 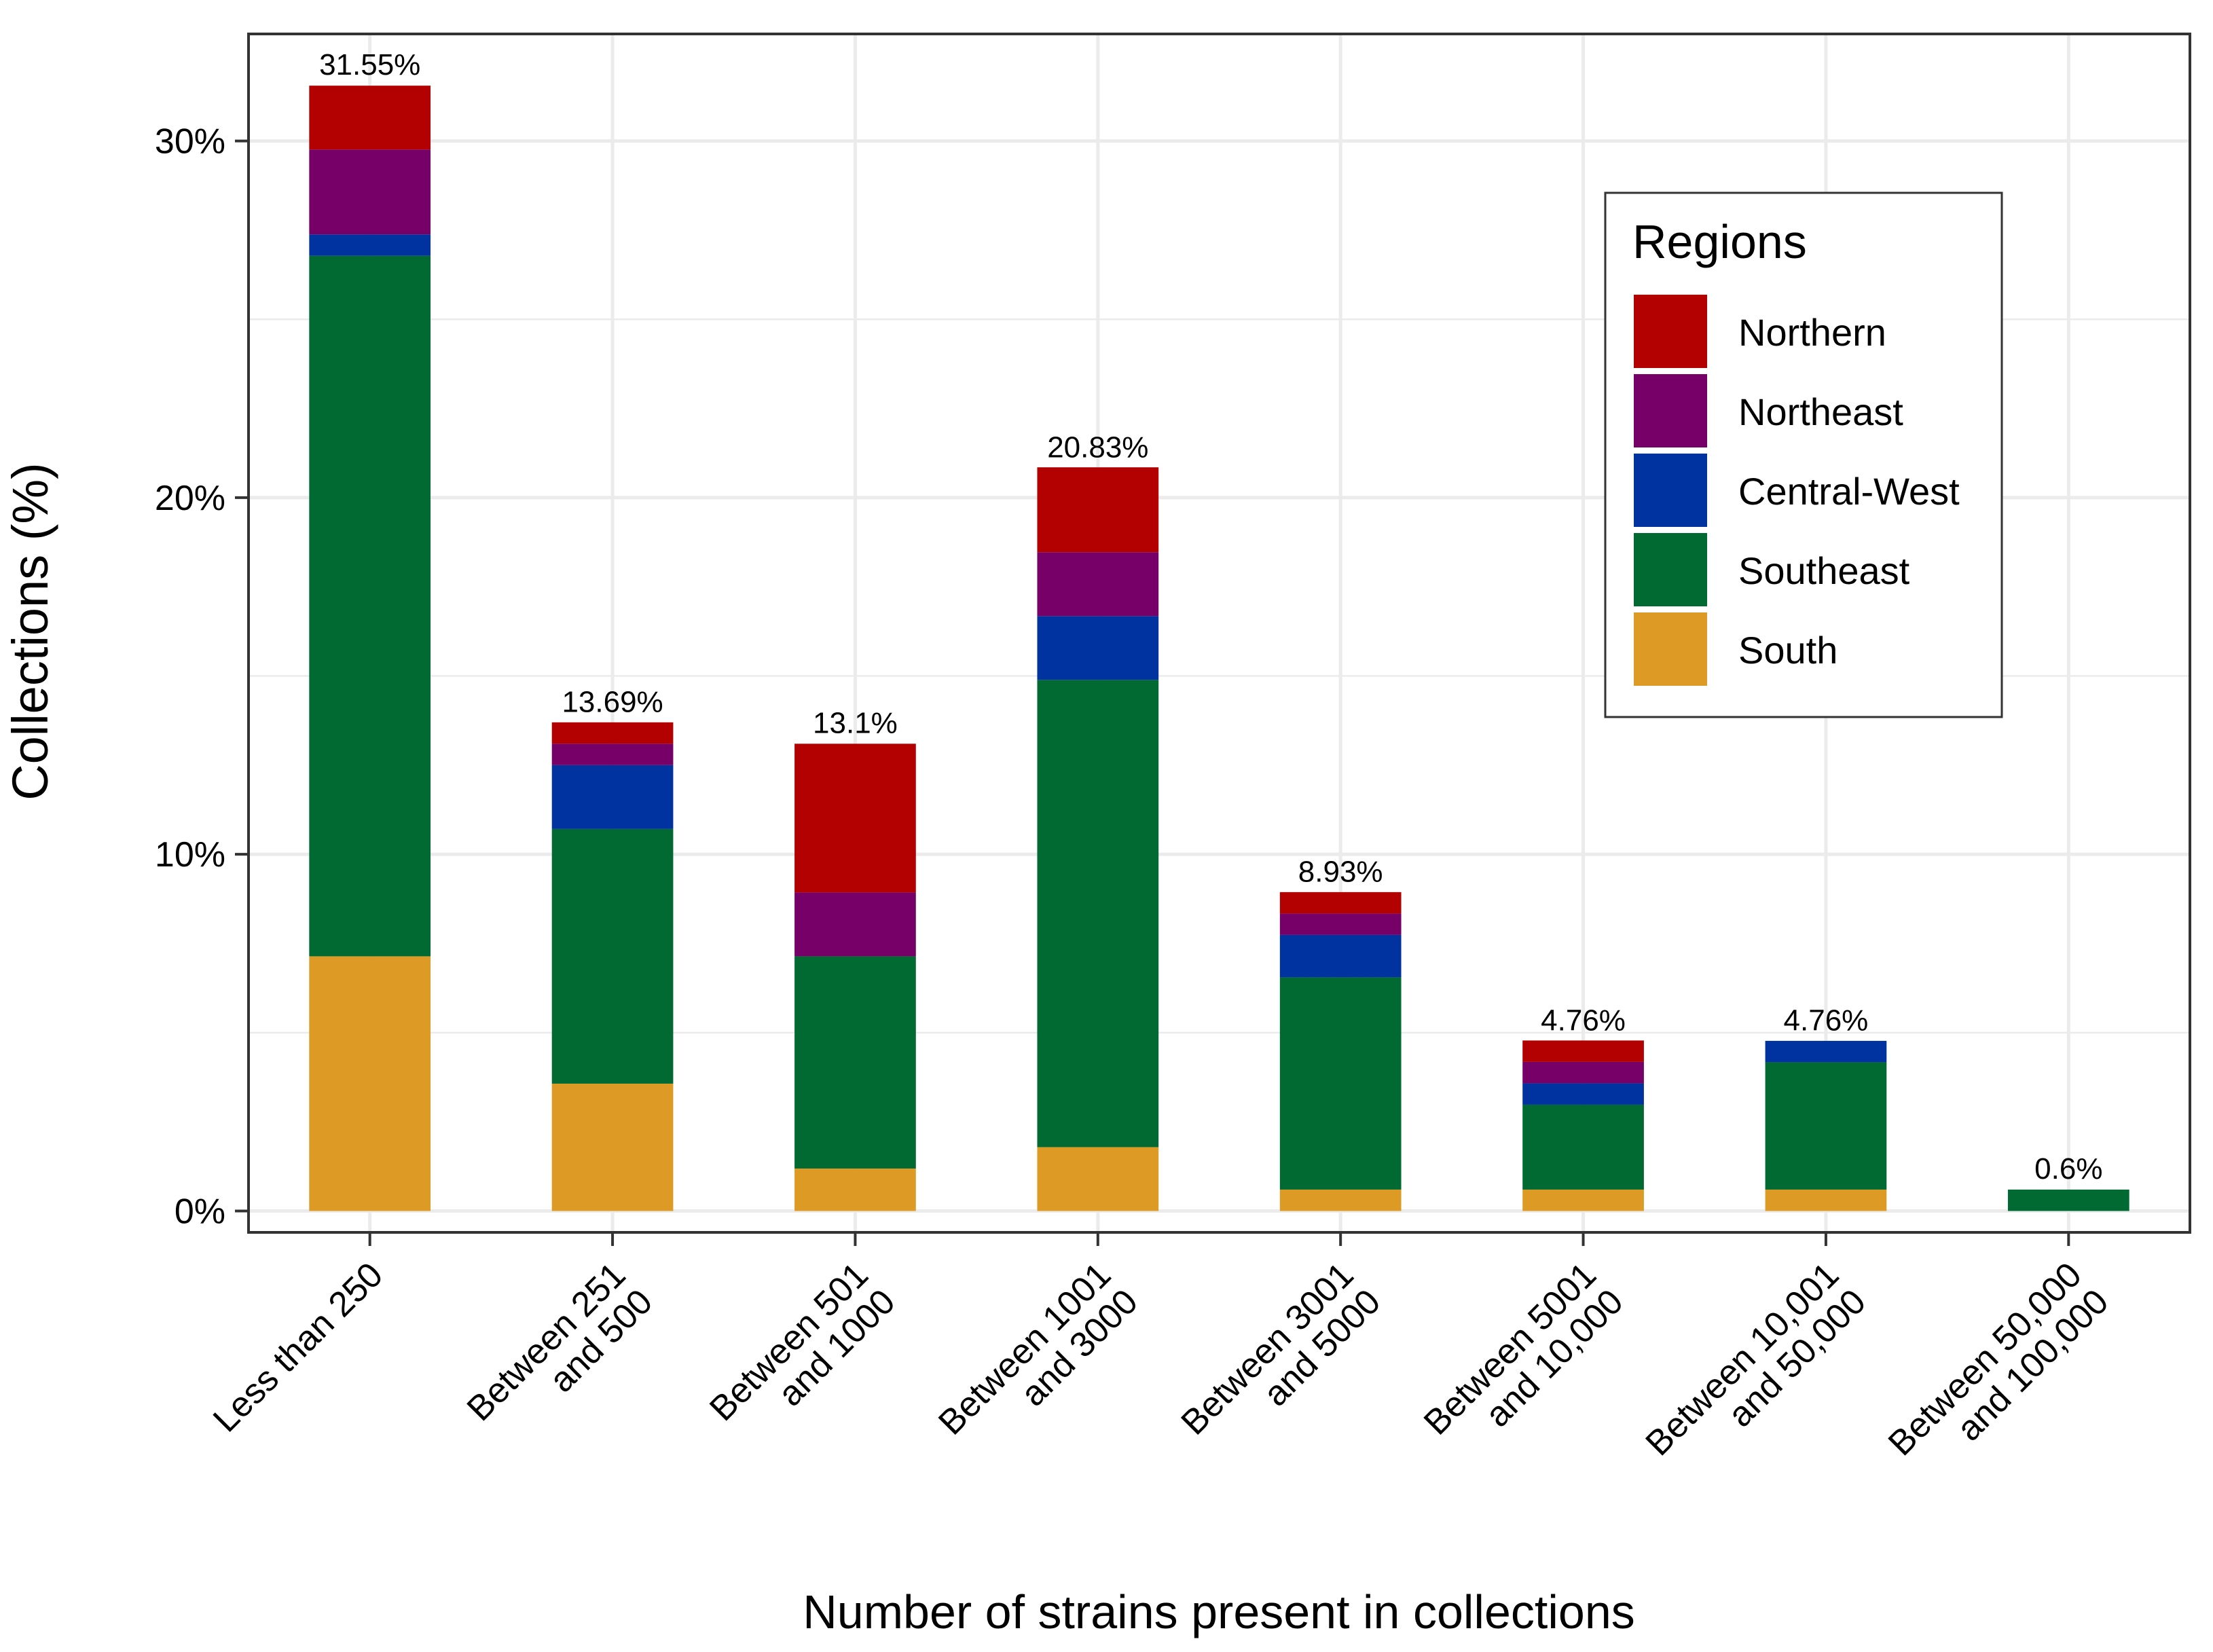 I want to click on y-axis-title: Collections (%), so click(x=30, y=632).